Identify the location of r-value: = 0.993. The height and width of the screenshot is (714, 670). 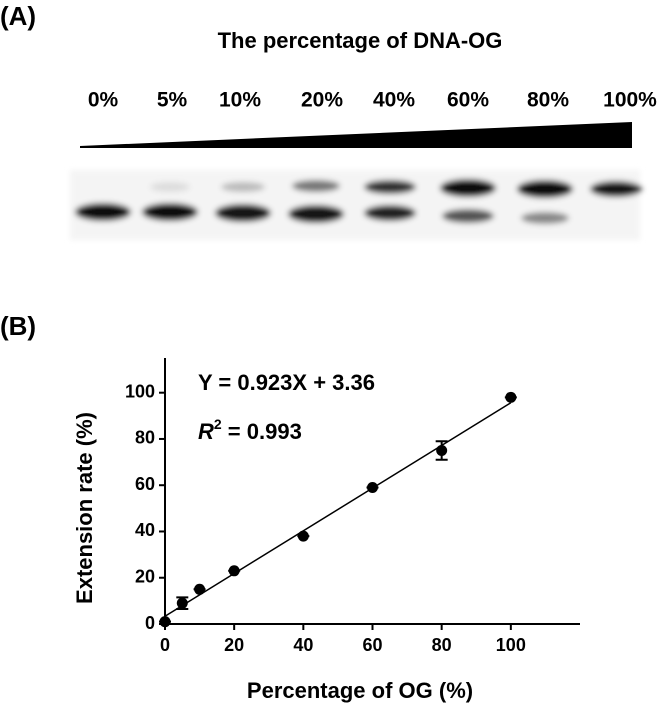
(262, 431).